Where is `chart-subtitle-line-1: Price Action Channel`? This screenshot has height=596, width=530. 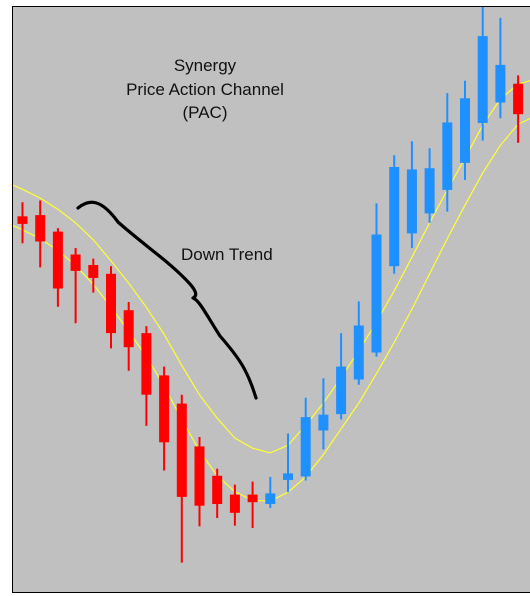 chart-subtitle-line-1: Price Action Channel is located at coordinates (205, 89).